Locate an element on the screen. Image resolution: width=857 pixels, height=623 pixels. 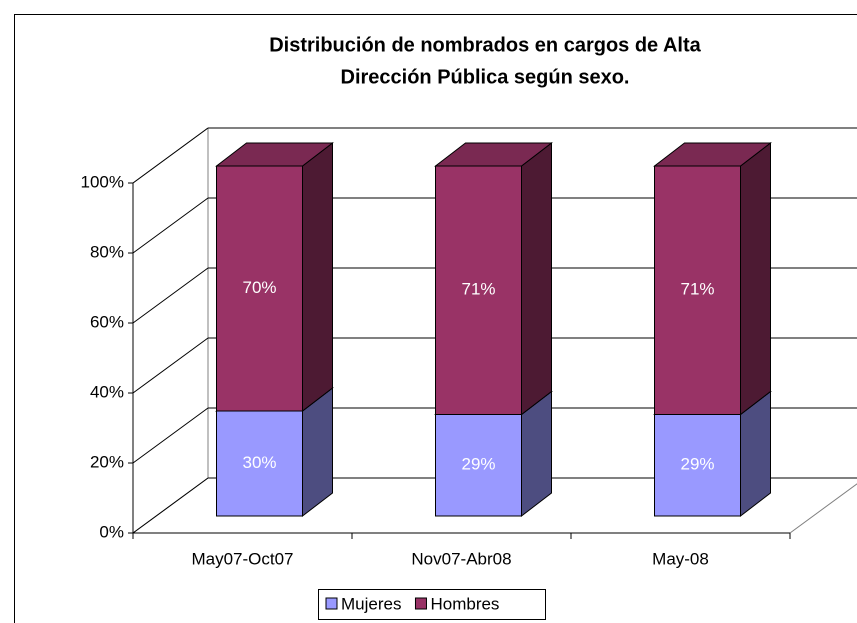
y-tick-label: 80% is located at coordinates (107, 251).